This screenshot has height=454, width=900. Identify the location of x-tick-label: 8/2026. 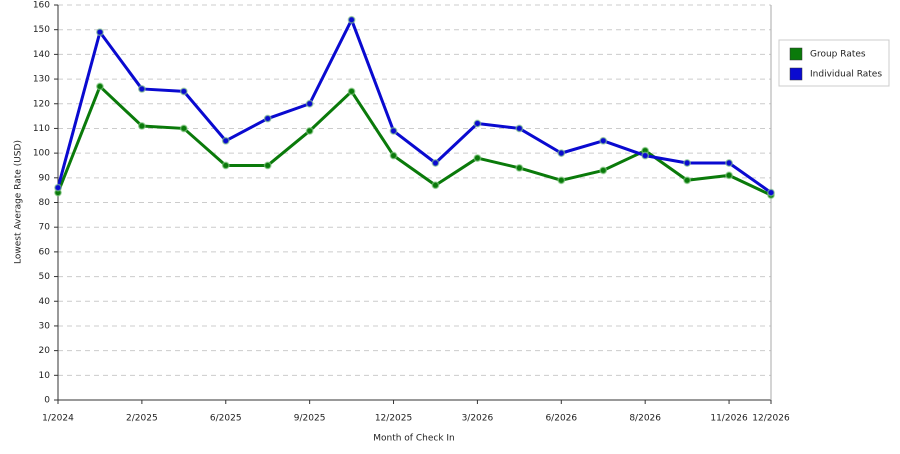
(645, 419).